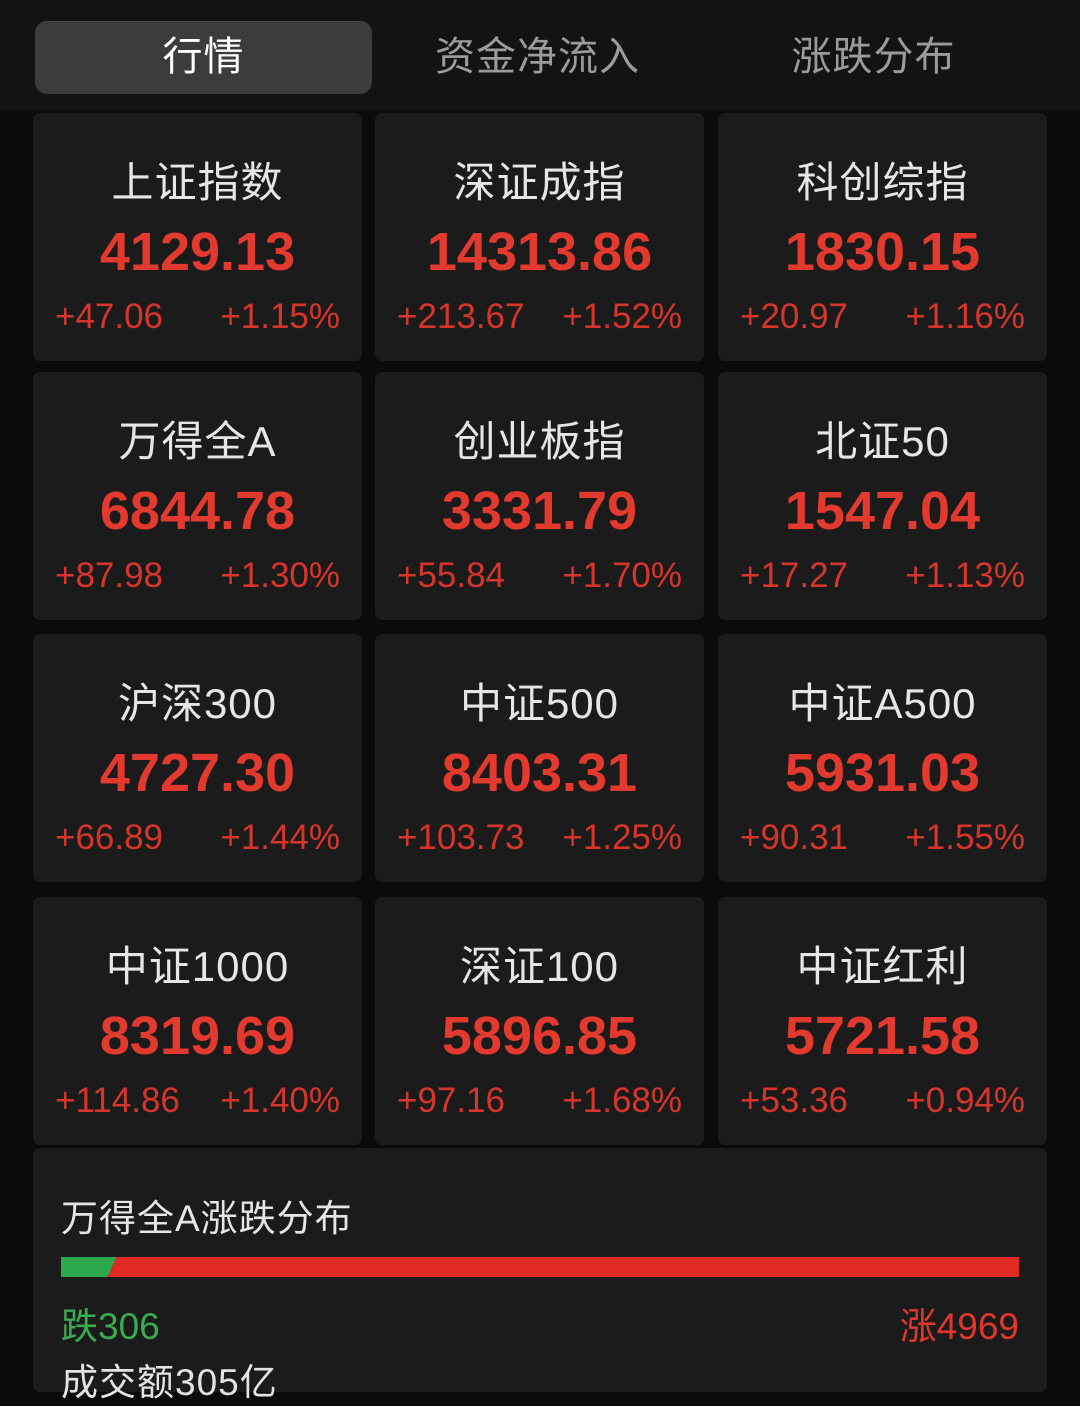 This screenshot has height=1406, width=1080. Describe the element at coordinates (622, 1100) in the screenshot. I see `index-percent: +1.68%` at that location.